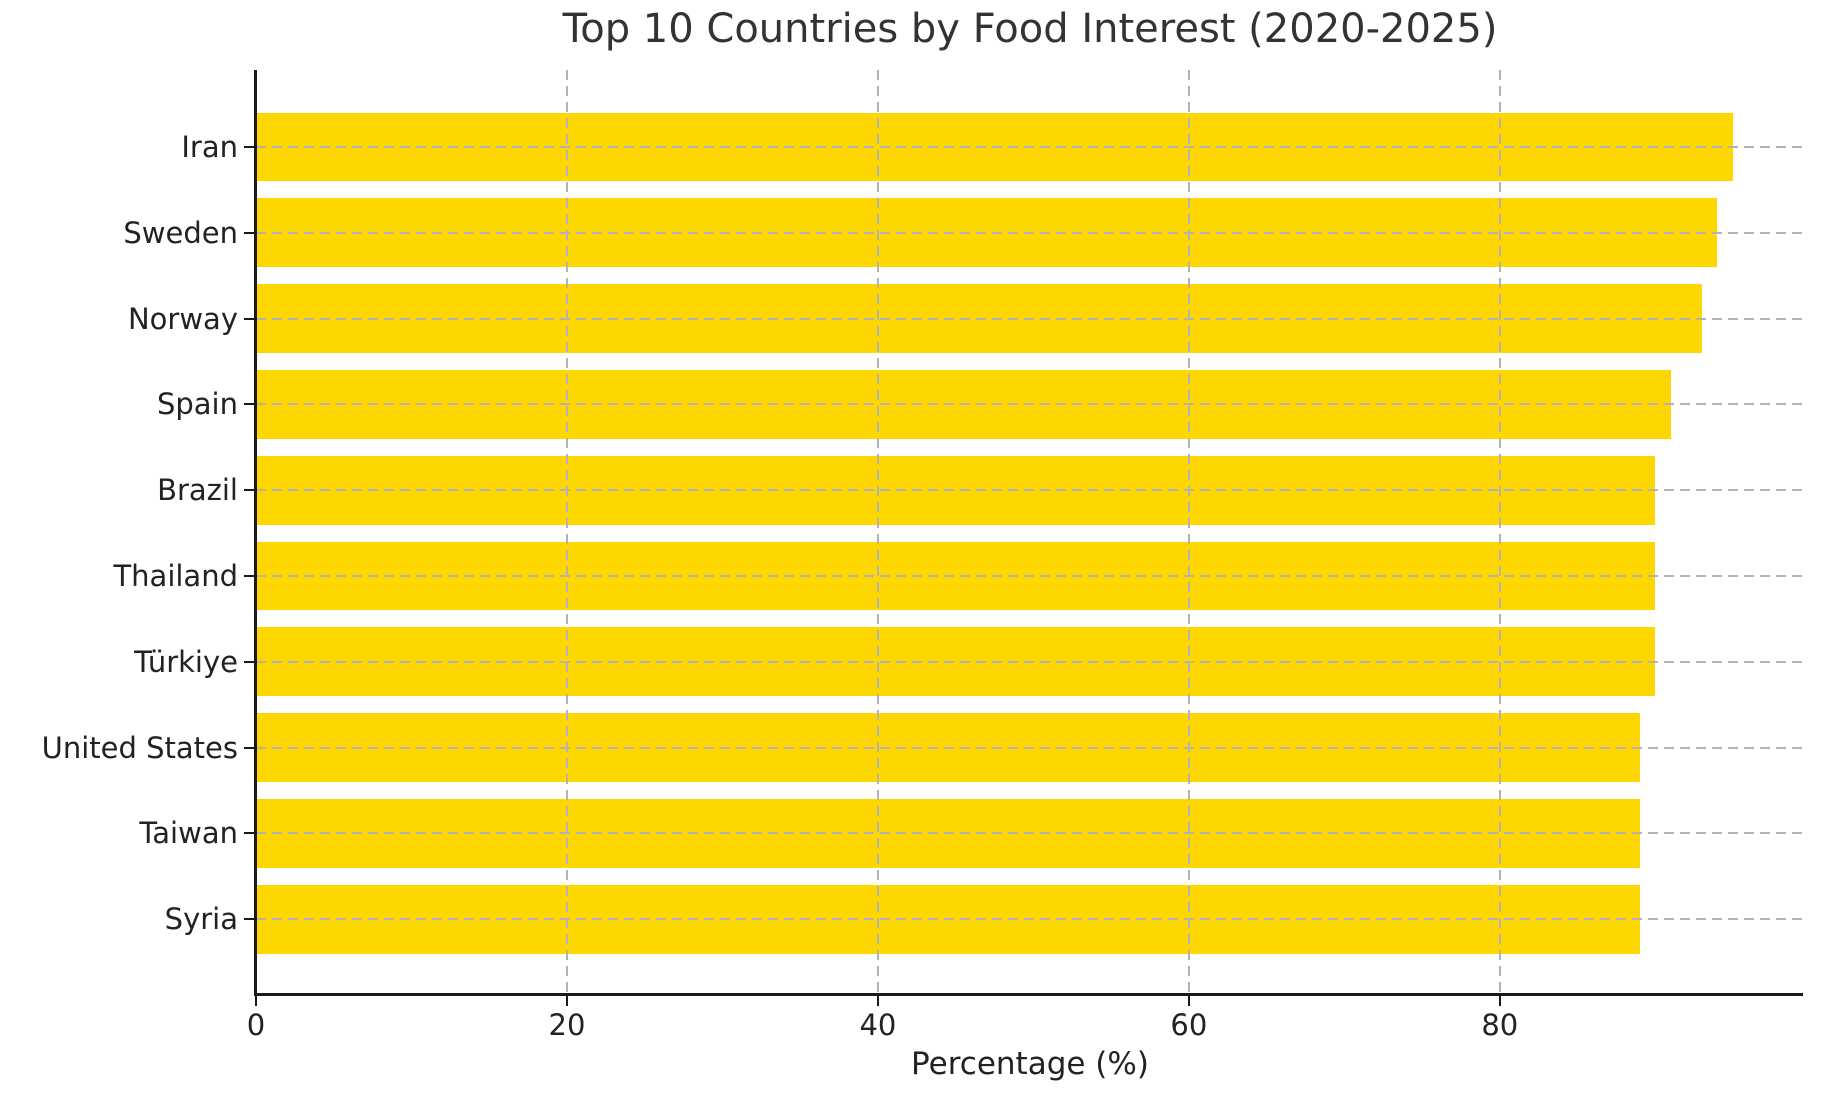 Image resolution: width=1825 pixels, height=1101 pixels. I want to click on x-axis-title: Percentage (%), so click(1030, 1064).